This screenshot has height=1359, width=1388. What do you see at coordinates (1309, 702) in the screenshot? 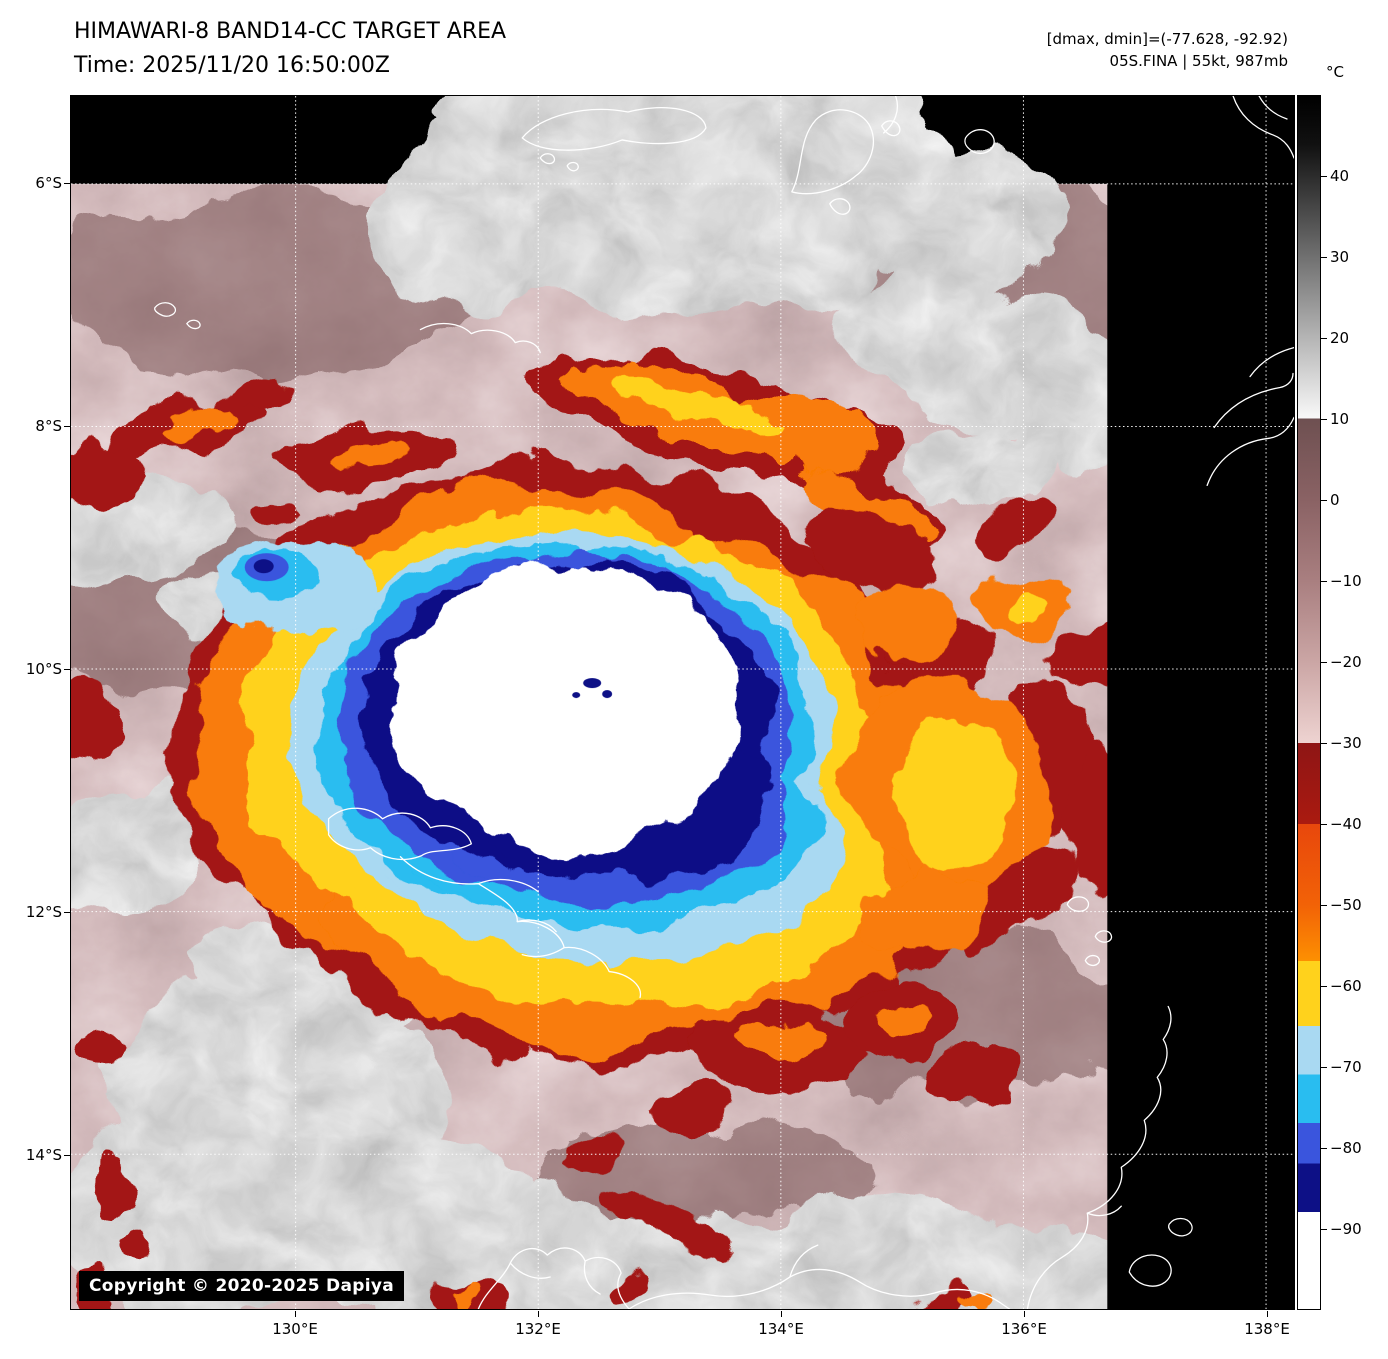
I see `colorbar` at bounding box center [1309, 702].